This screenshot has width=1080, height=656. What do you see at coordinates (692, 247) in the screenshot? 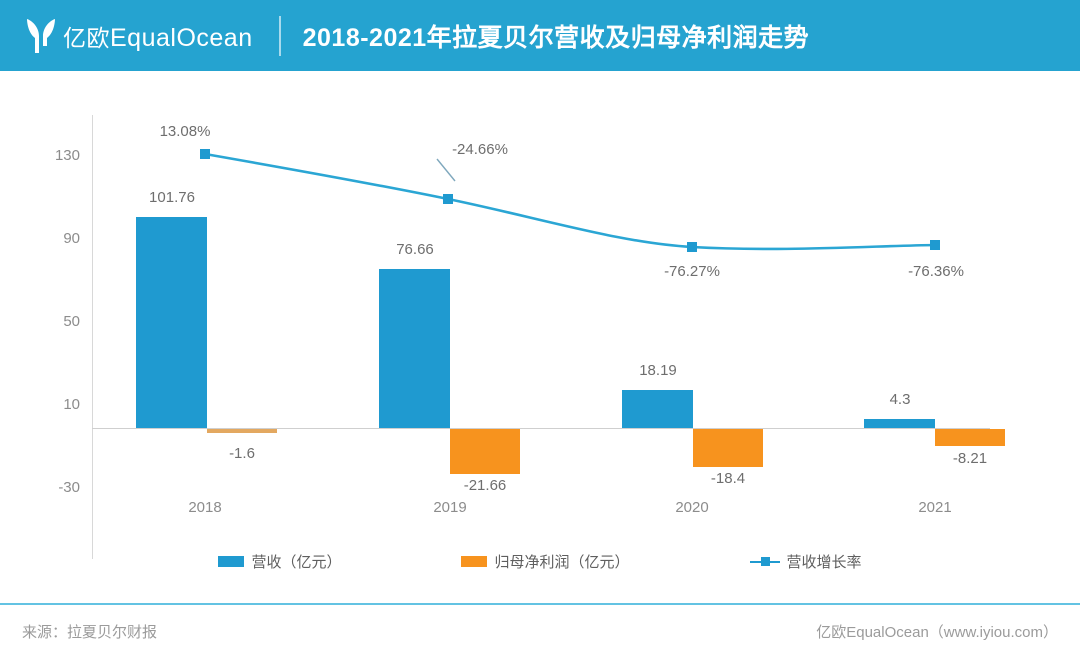
I see `growth-point-2020` at bounding box center [692, 247].